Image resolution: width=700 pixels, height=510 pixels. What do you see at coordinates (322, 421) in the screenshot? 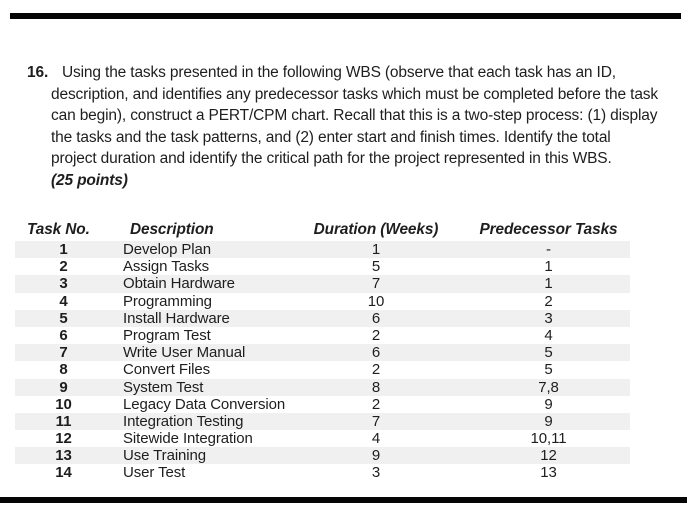
I see `table-row: 11 Integration Testing 7 9` at bounding box center [322, 421].